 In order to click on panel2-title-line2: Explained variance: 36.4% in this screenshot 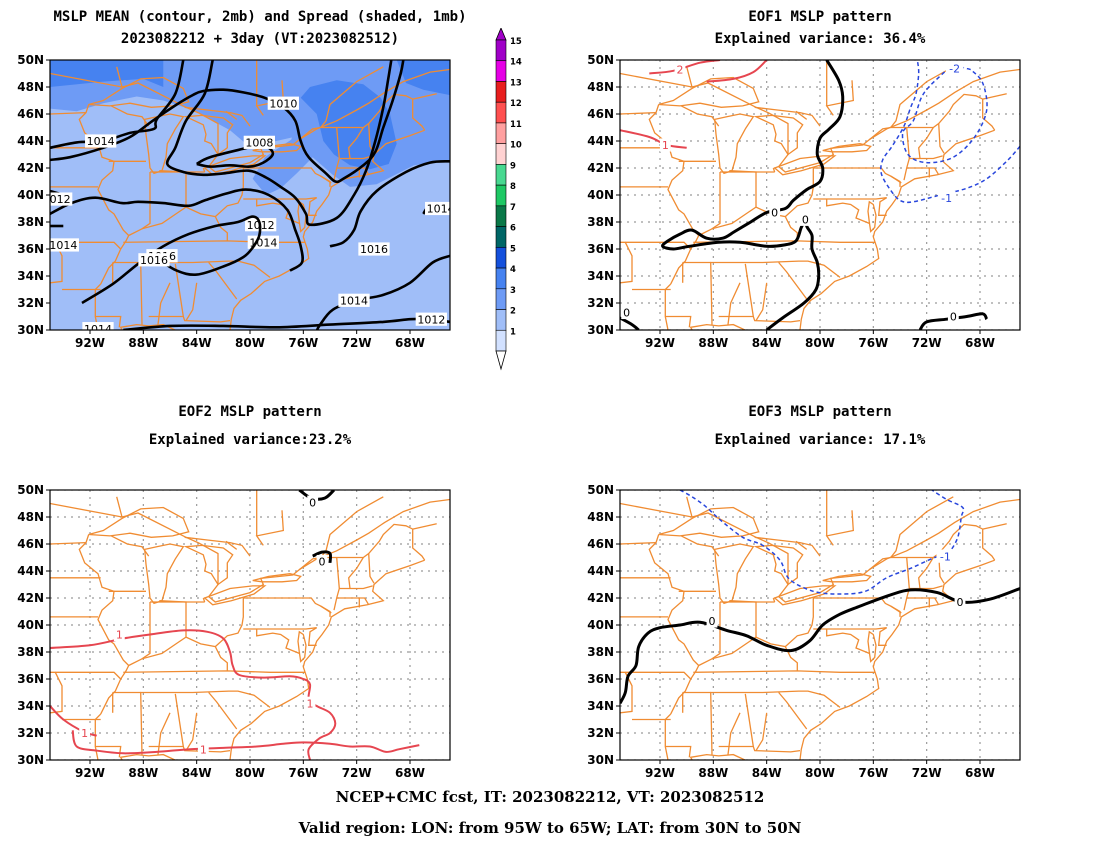, I will do `click(820, 39)`.